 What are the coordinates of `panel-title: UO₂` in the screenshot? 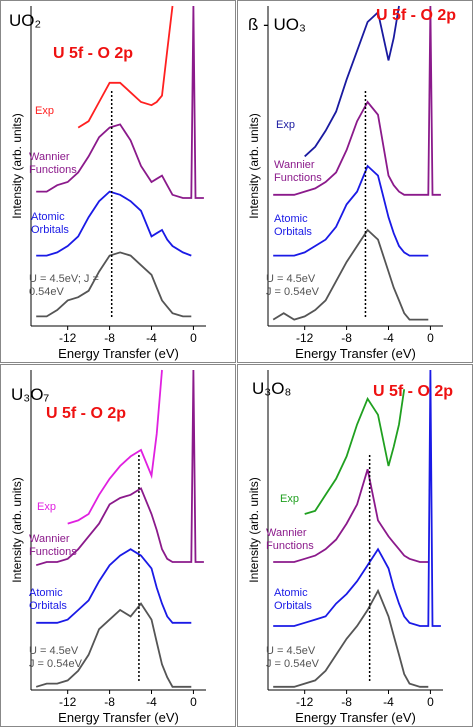 It's located at (25, 20).